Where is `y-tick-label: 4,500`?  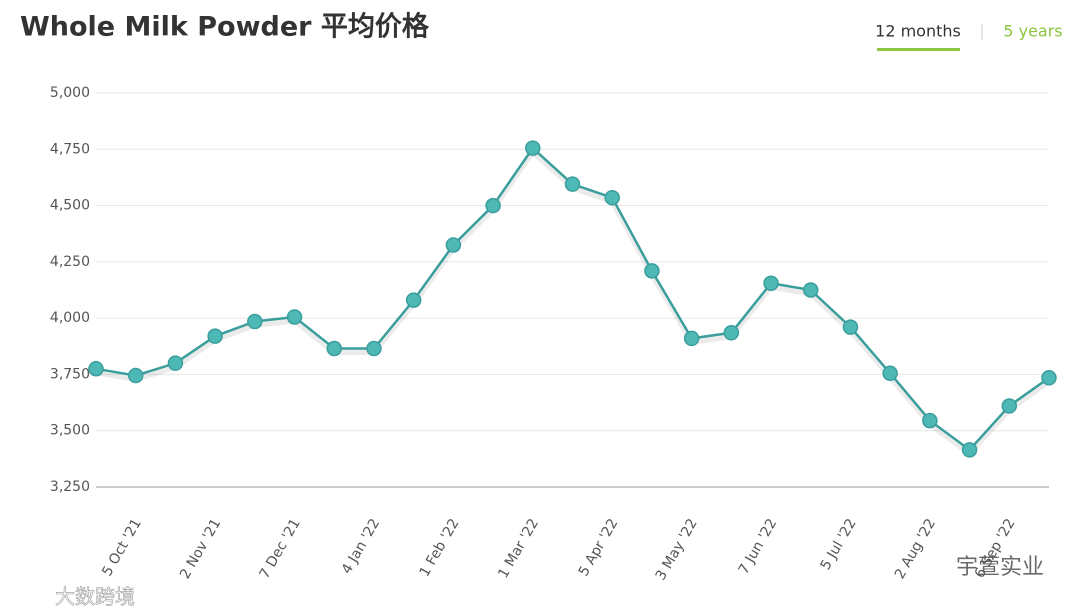
y-tick-label: 4,500 is located at coordinates (70, 206).